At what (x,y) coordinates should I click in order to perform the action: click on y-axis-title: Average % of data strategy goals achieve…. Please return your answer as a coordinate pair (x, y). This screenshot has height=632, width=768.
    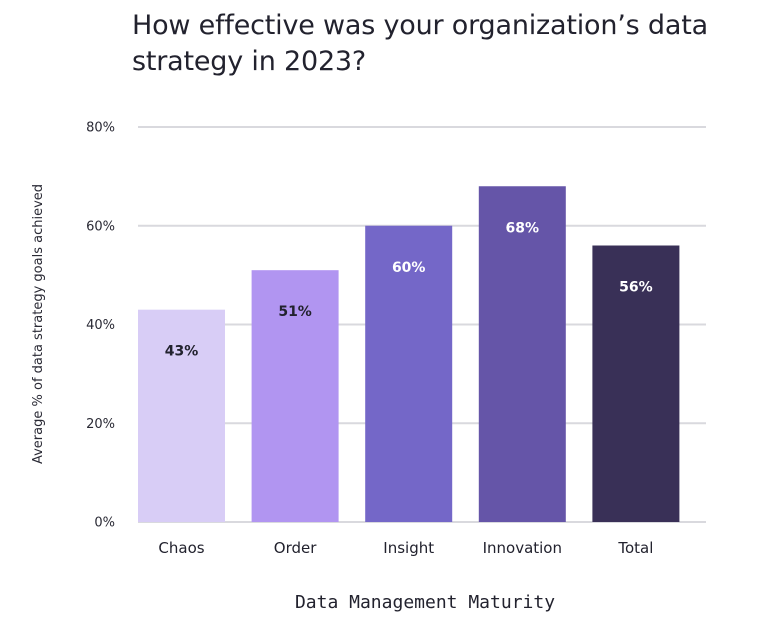
    Looking at the image, I should click on (38, 324).